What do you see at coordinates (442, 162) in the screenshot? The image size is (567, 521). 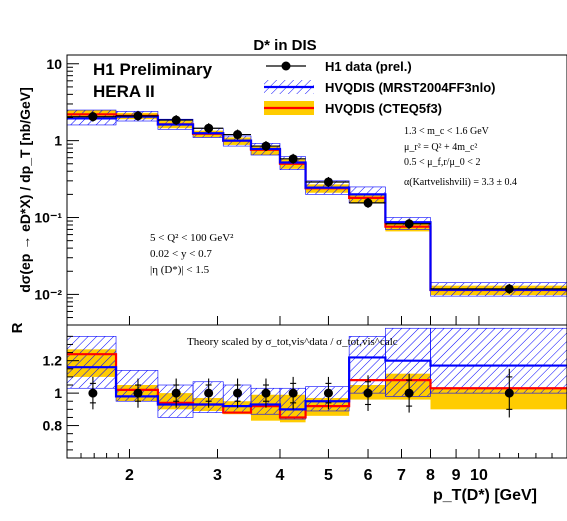 I see `annotation-muf: 0.5 < μ_f,r/μ_0 < 2` at bounding box center [442, 162].